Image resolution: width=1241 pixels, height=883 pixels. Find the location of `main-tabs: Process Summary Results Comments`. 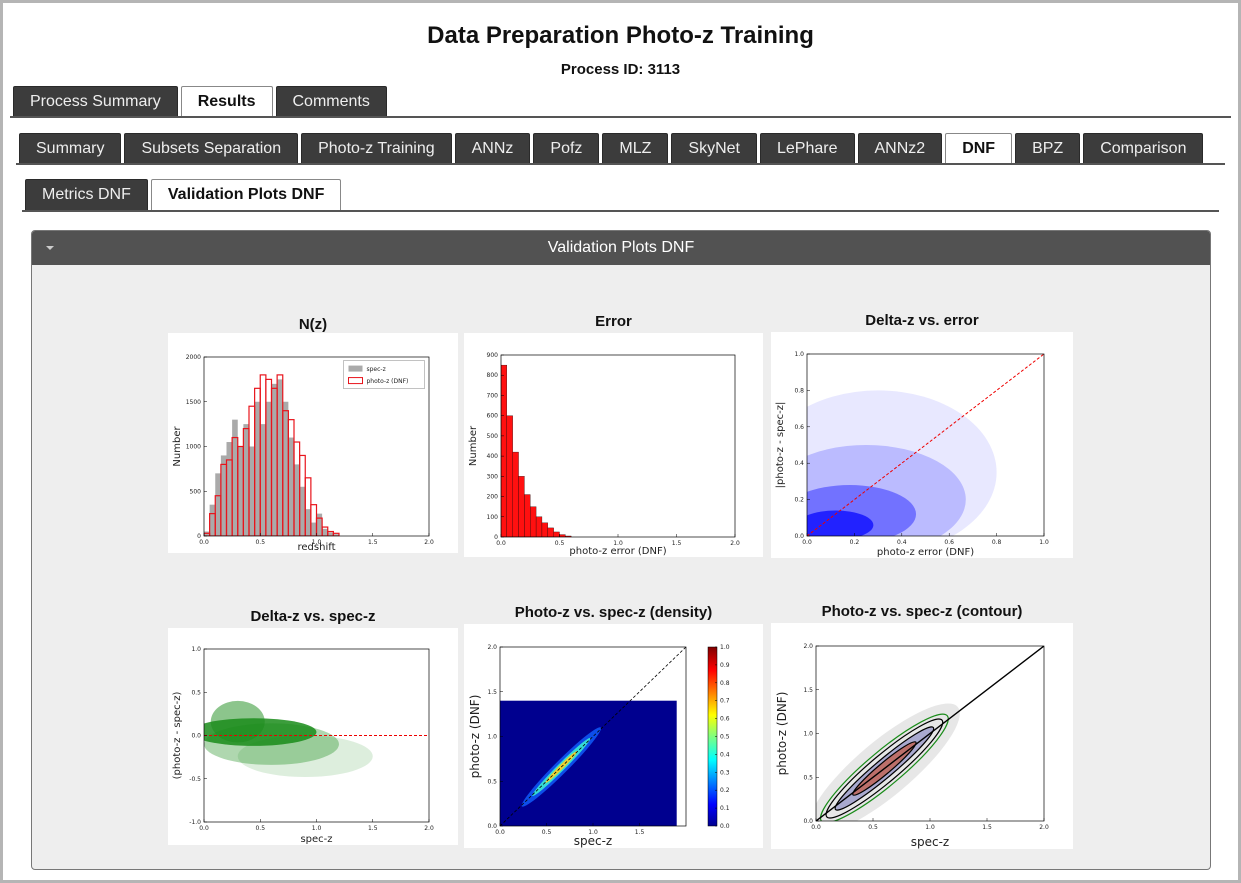

main-tabs: Process Summary Results Comments is located at coordinates (200, 101).